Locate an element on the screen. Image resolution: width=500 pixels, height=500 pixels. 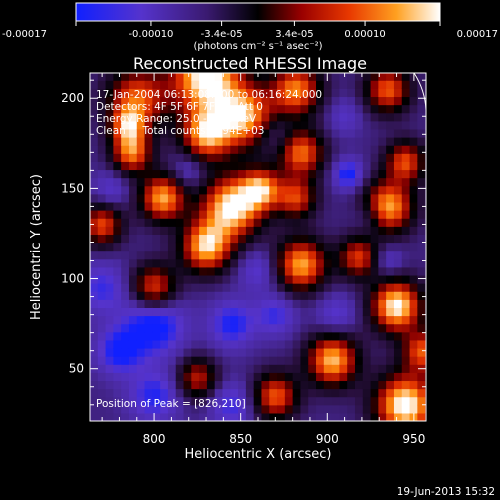
colorbar-tick-label: -3.4e-05 is located at coordinates (222, 34).